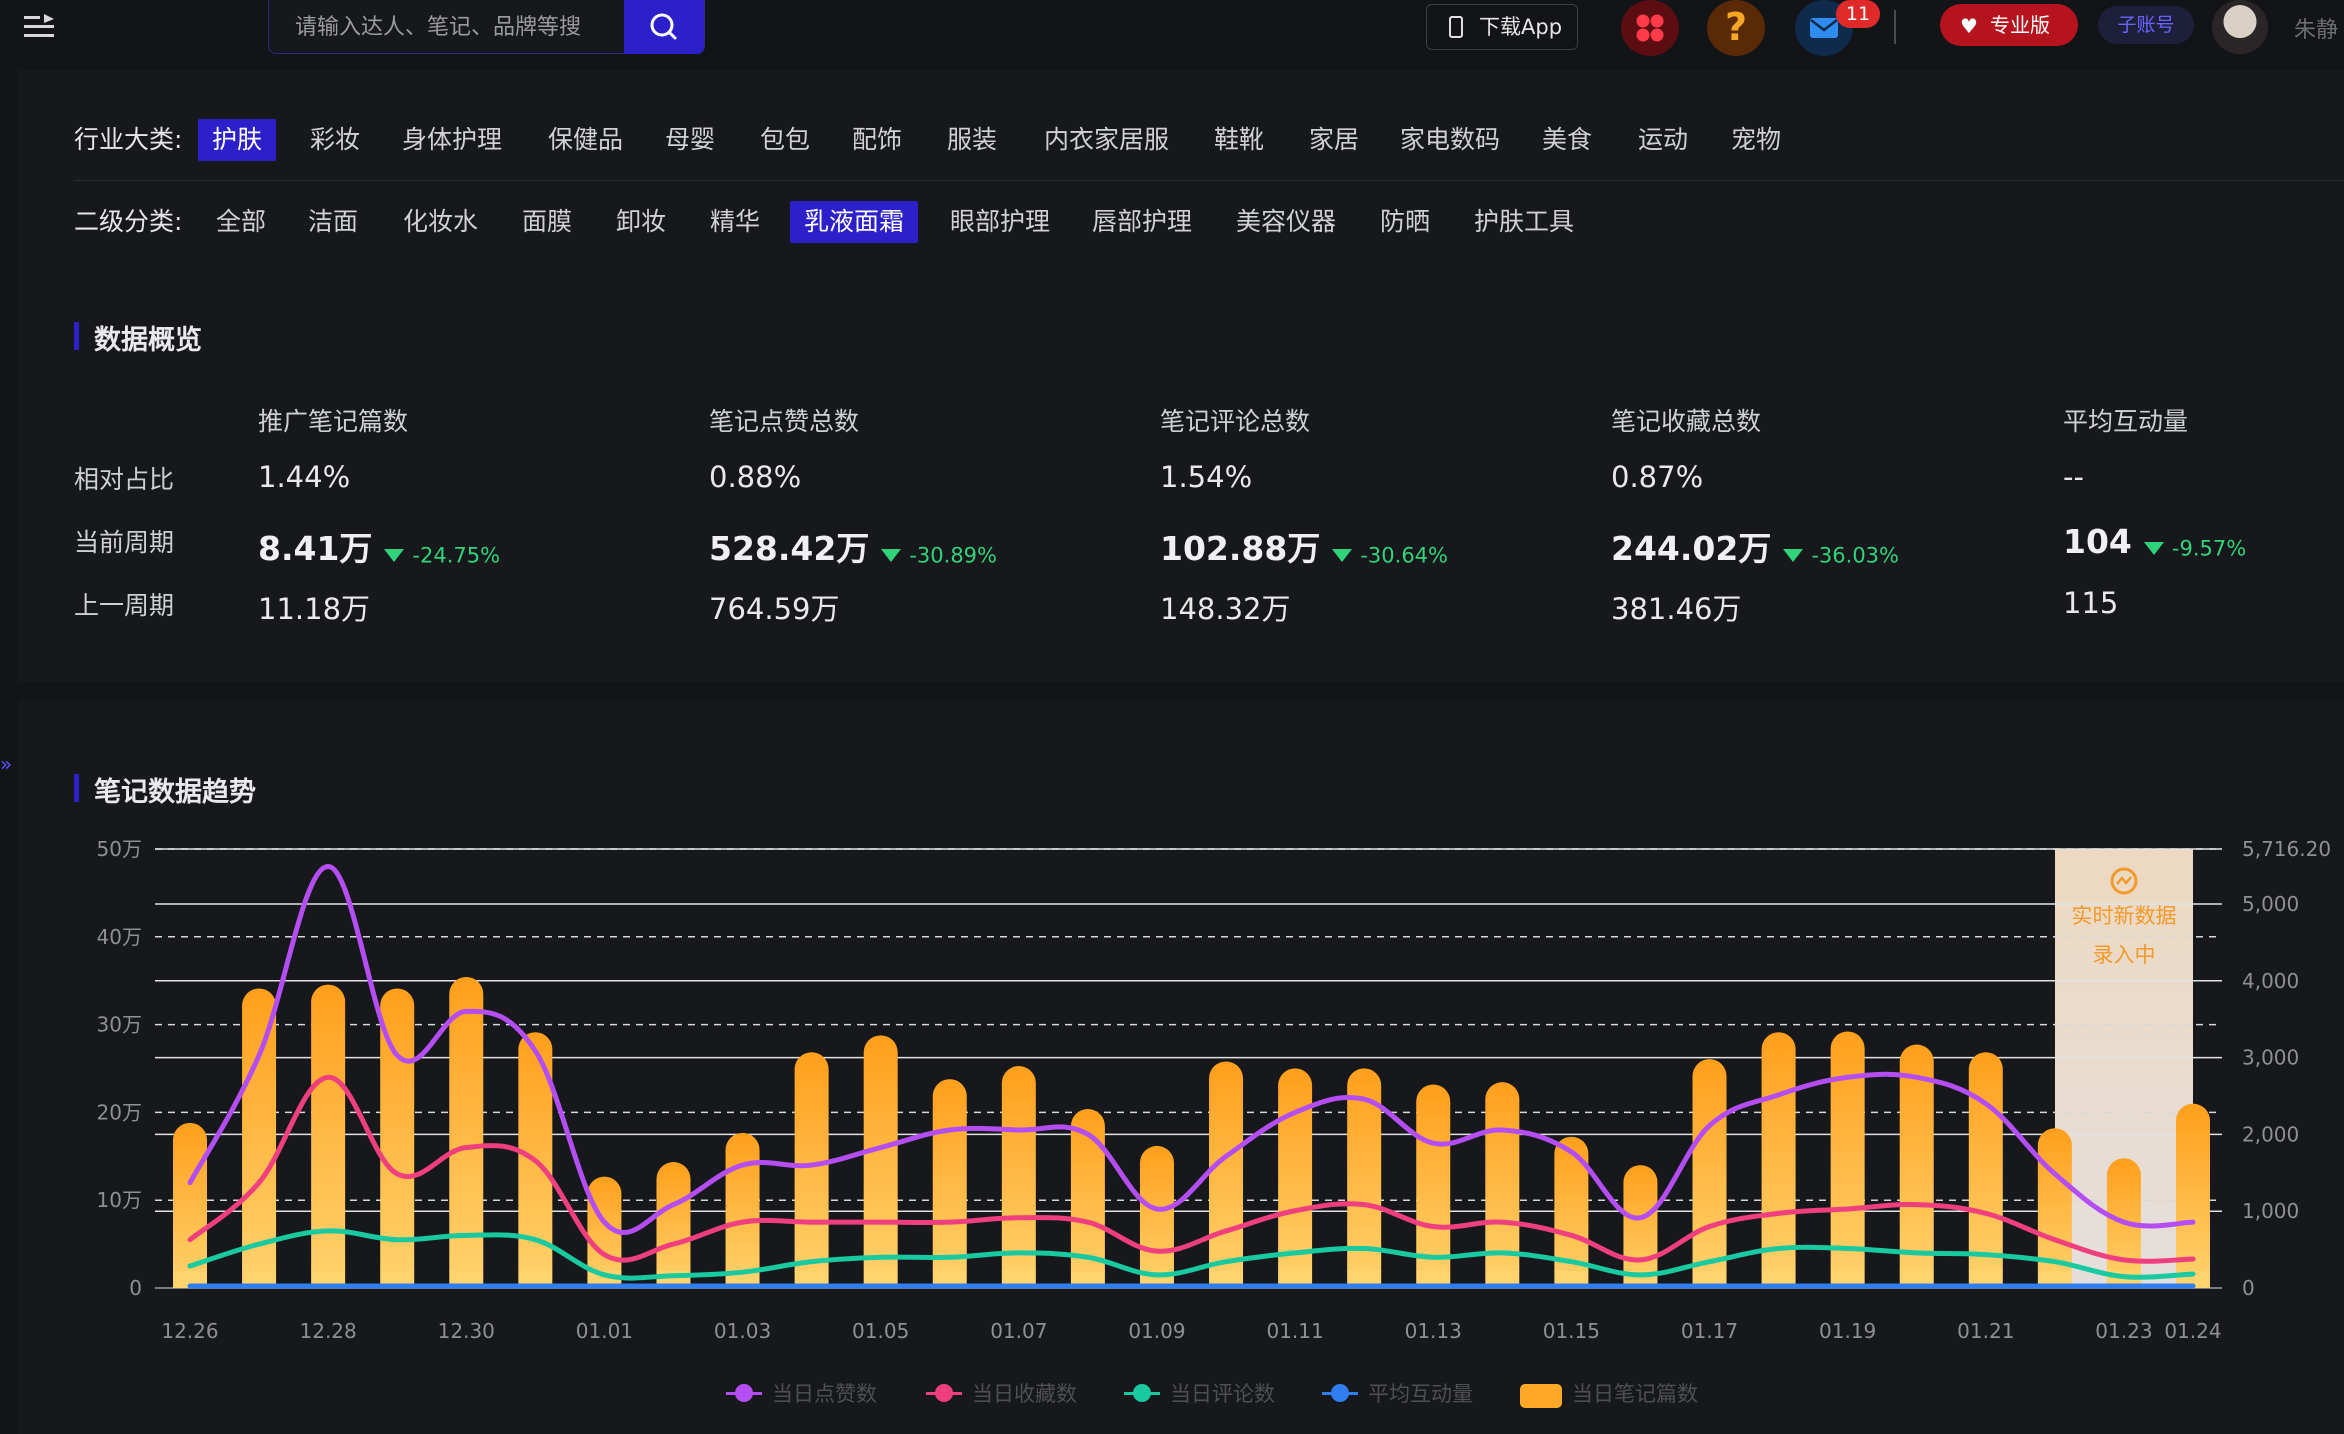 The height and width of the screenshot is (1434, 2344). I want to click on sub-category-tag: 唇部护理, so click(1142, 221).